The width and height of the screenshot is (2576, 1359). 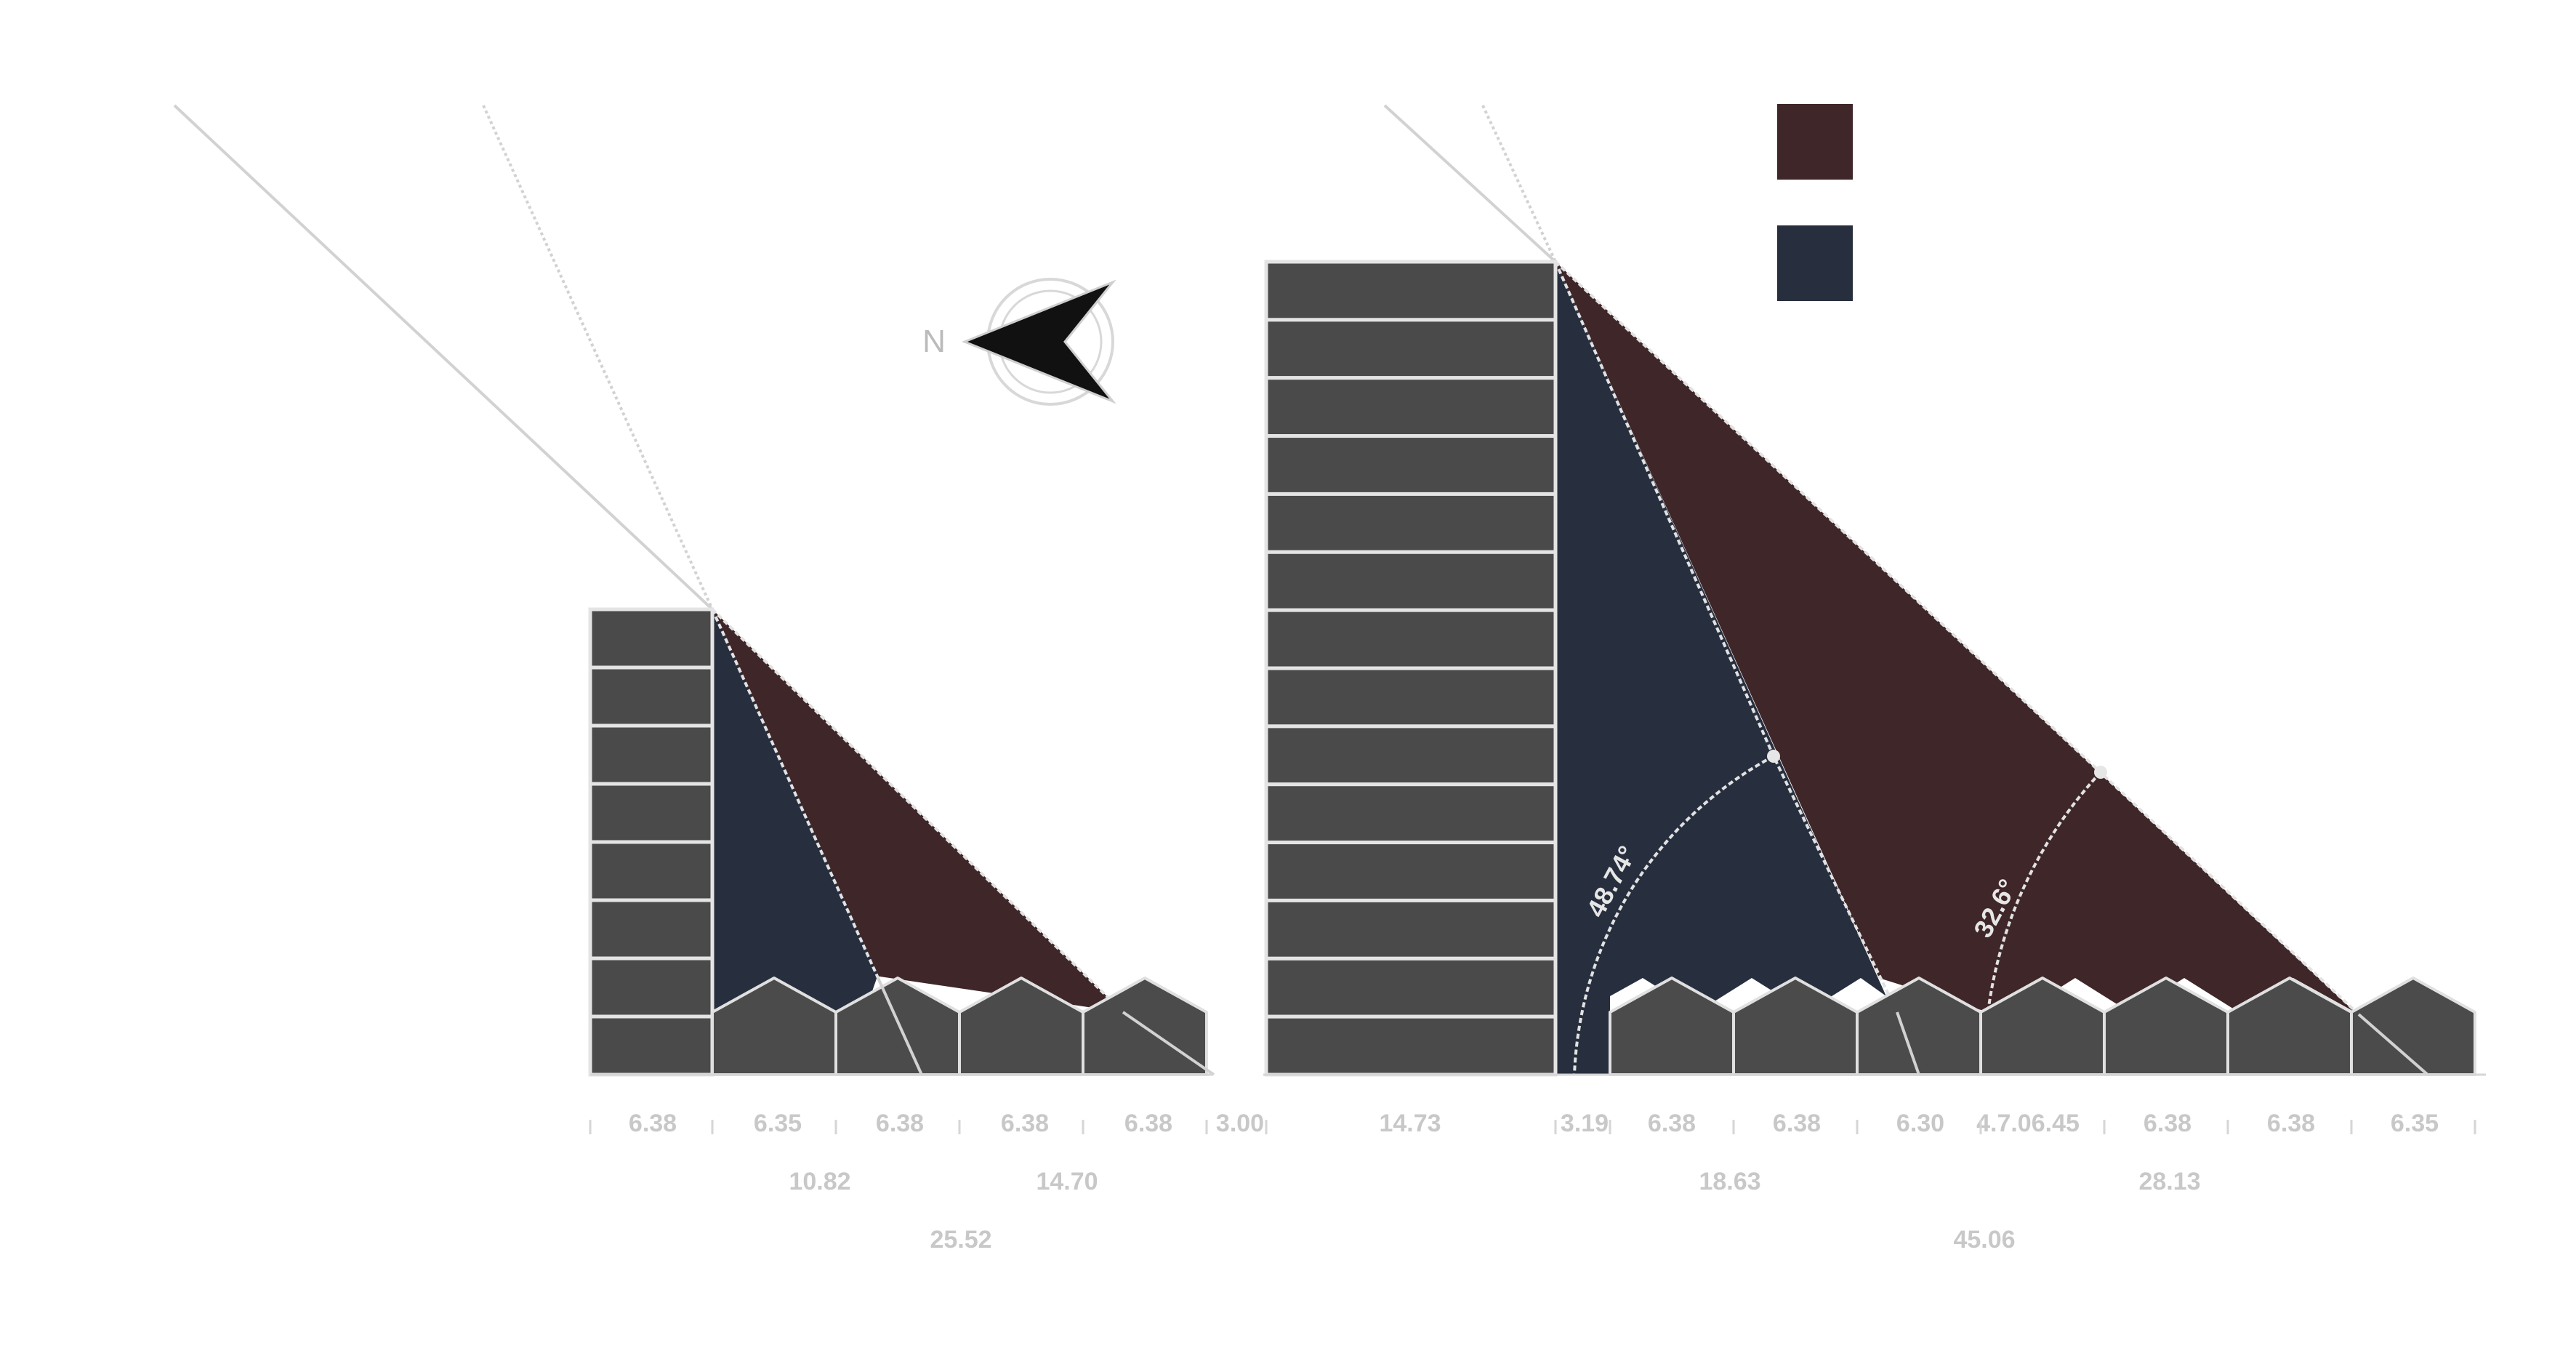 What do you see at coordinates (2042, 1026) in the screenshot?
I see `houses-right` at bounding box center [2042, 1026].